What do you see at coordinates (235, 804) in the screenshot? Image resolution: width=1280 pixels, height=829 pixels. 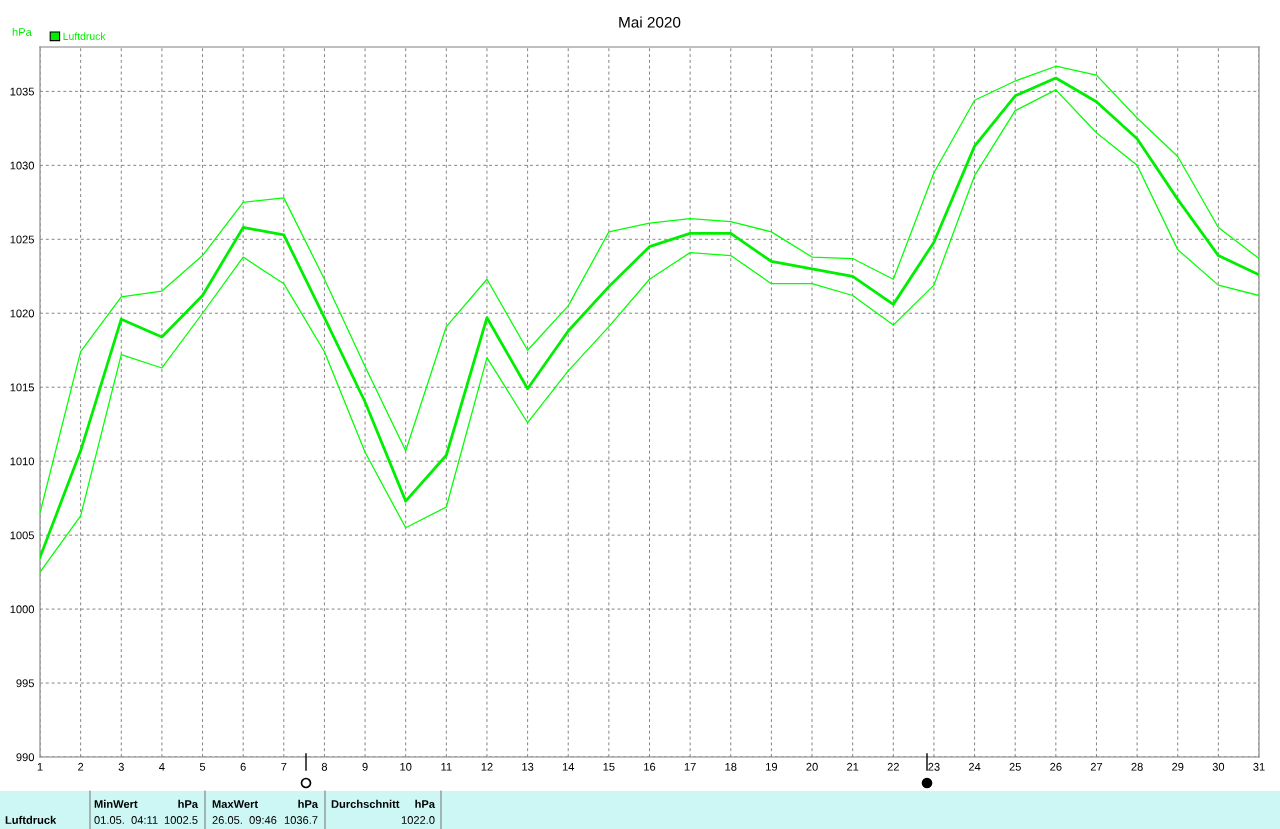 I see `text: MaxWert` at bounding box center [235, 804].